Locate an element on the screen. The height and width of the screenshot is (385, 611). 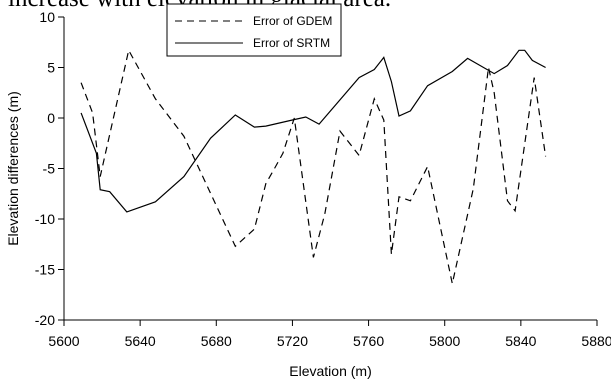
legend-label-srtm: Error of SRTM is located at coordinates (291, 43).